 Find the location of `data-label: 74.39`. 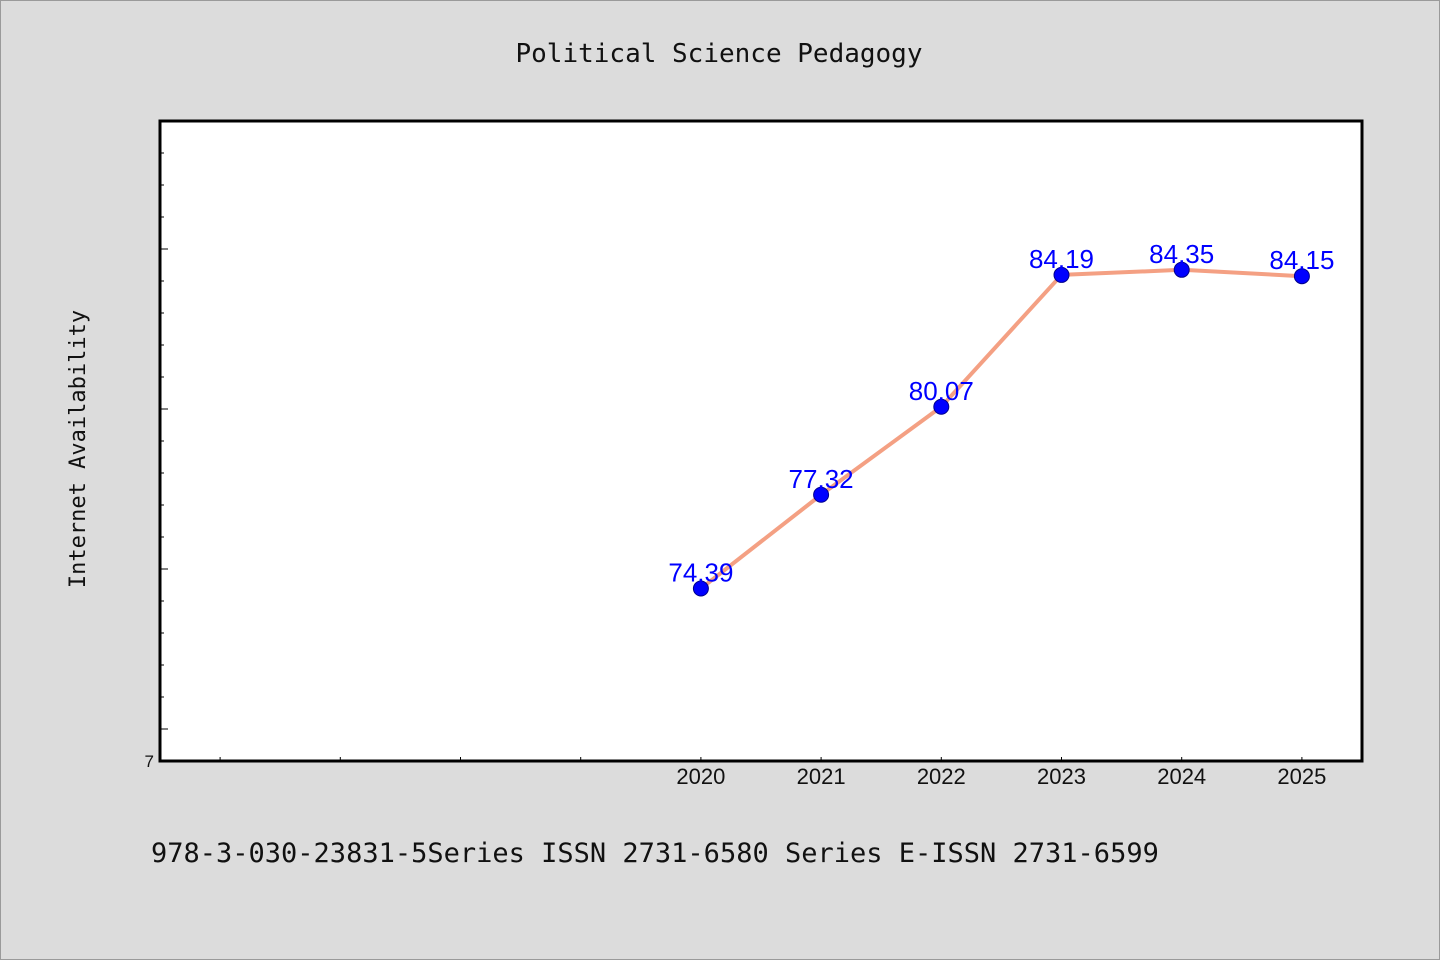

data-label: 74.39 is located at coordinates (700, 573).